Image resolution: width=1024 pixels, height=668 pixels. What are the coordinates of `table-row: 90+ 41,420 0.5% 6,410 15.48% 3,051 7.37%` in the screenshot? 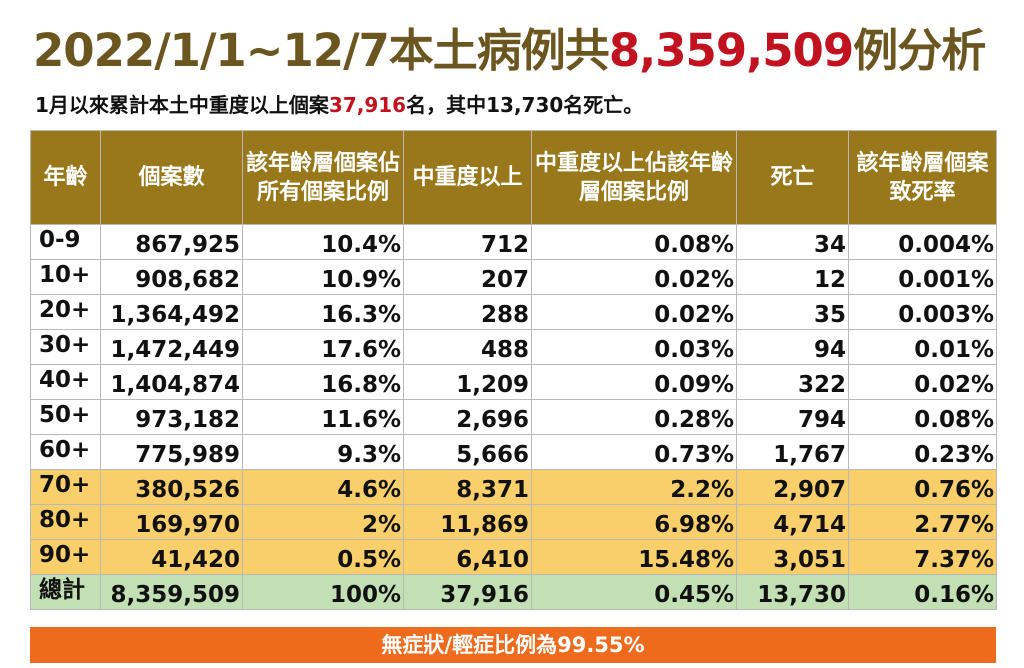 It's located at (513, 557).